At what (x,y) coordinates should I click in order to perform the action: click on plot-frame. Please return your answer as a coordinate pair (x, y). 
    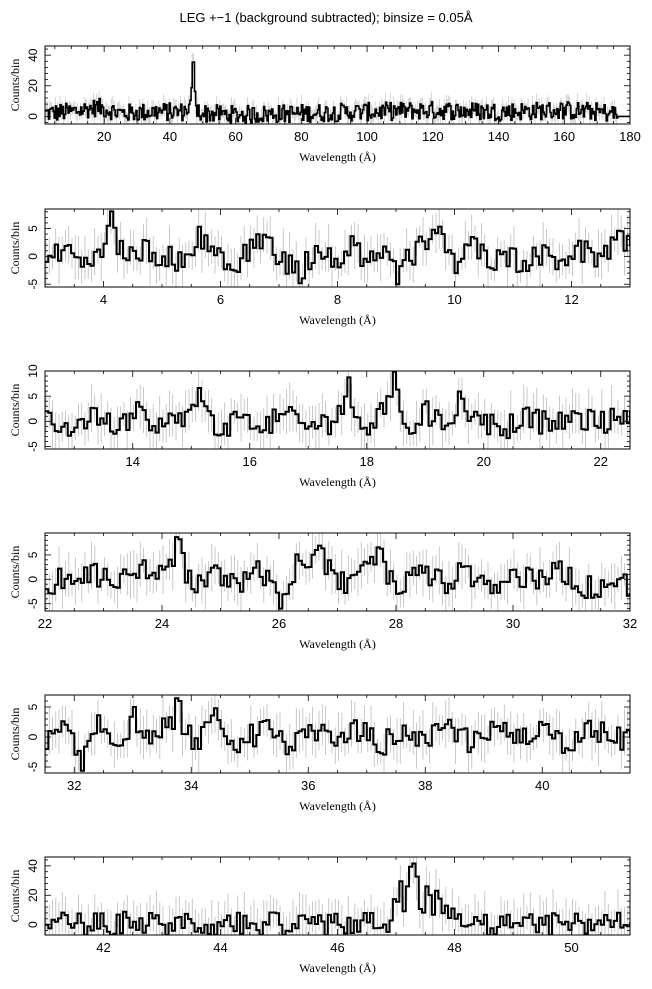
    Looking at the image, I should click on (337, 85).